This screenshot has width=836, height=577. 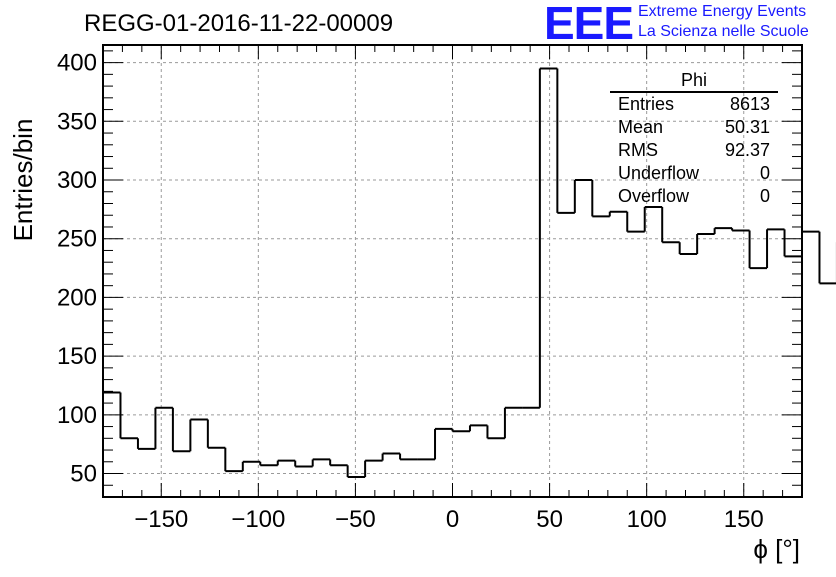 I want to click on y-tick-label: 100, so click(x=77, y=415).